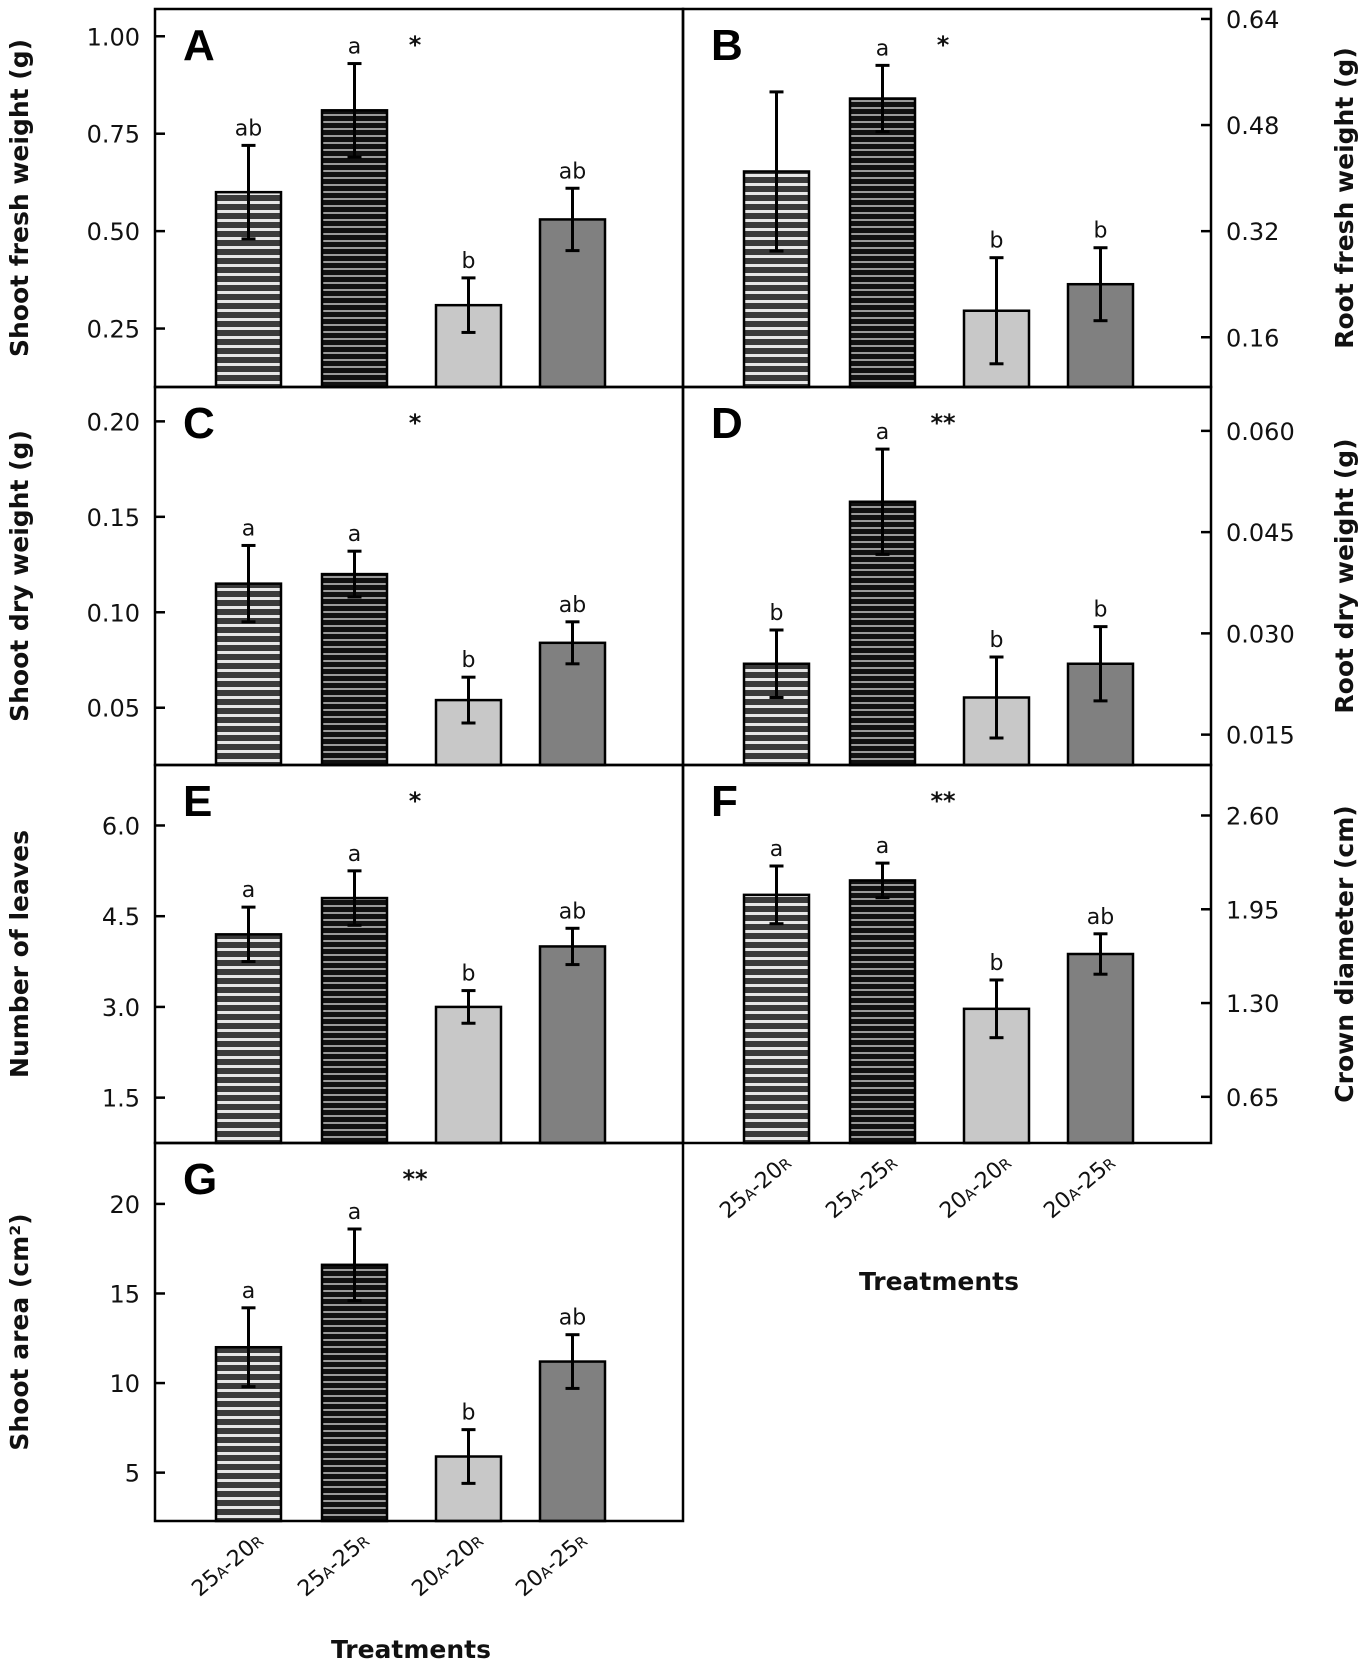 This screenshot has width=1371, height=1670. I want to click on significance-marker-e: *, so click(415, 801).